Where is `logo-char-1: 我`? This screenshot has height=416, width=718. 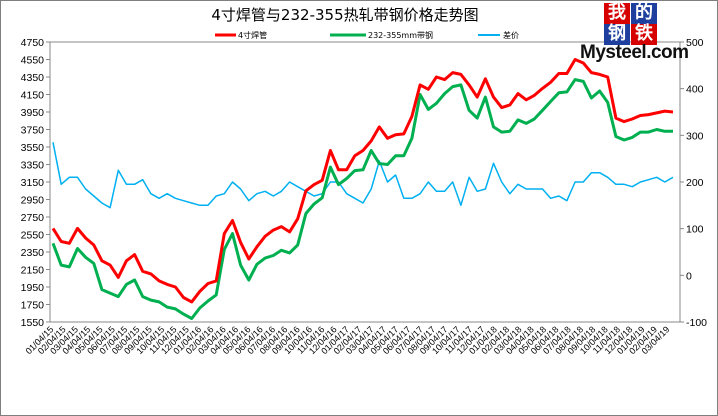
logo-char-1: 我 is located at coordinates (617, 13).